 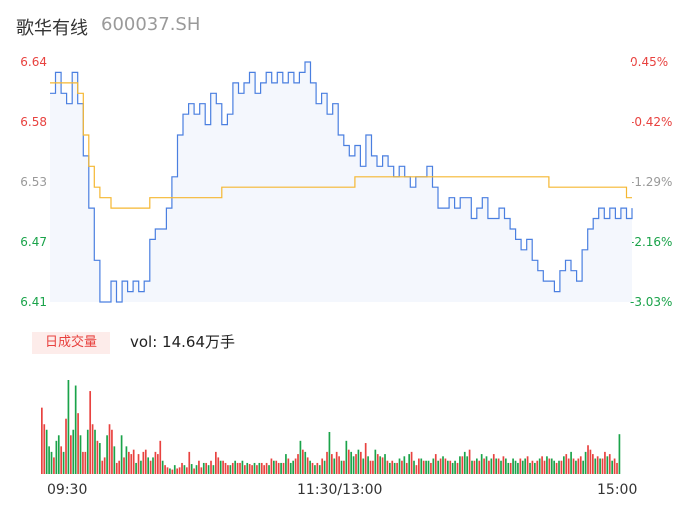 I want to click on pct-label-3: -2.16%, so click(x=651, y=242).